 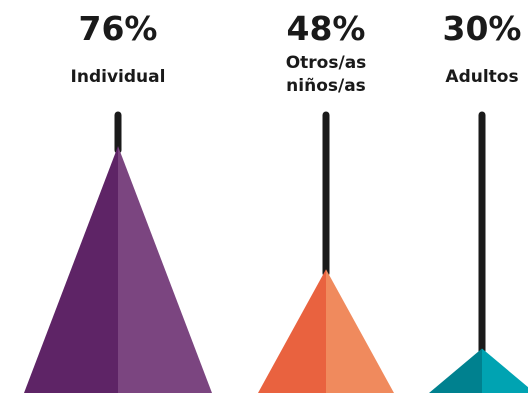 What do you see at coordinates (118, 77) in the screenshot?
I see `category-label-0: Individual` at bounding box center [118, 77].